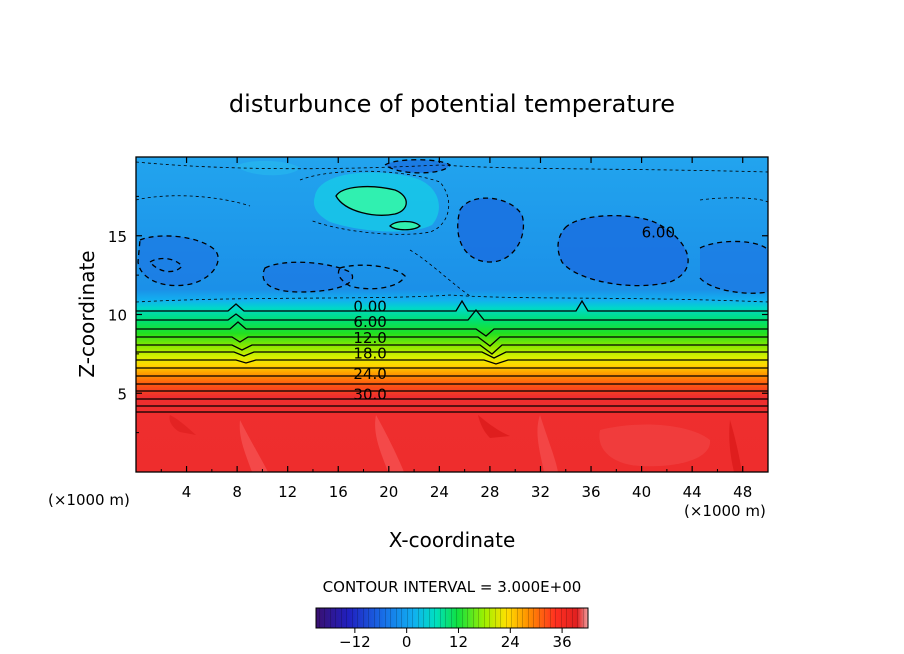 This screenshot has height=654, width=904. I want to click on y-tick-label: 5, so click(122, 394).